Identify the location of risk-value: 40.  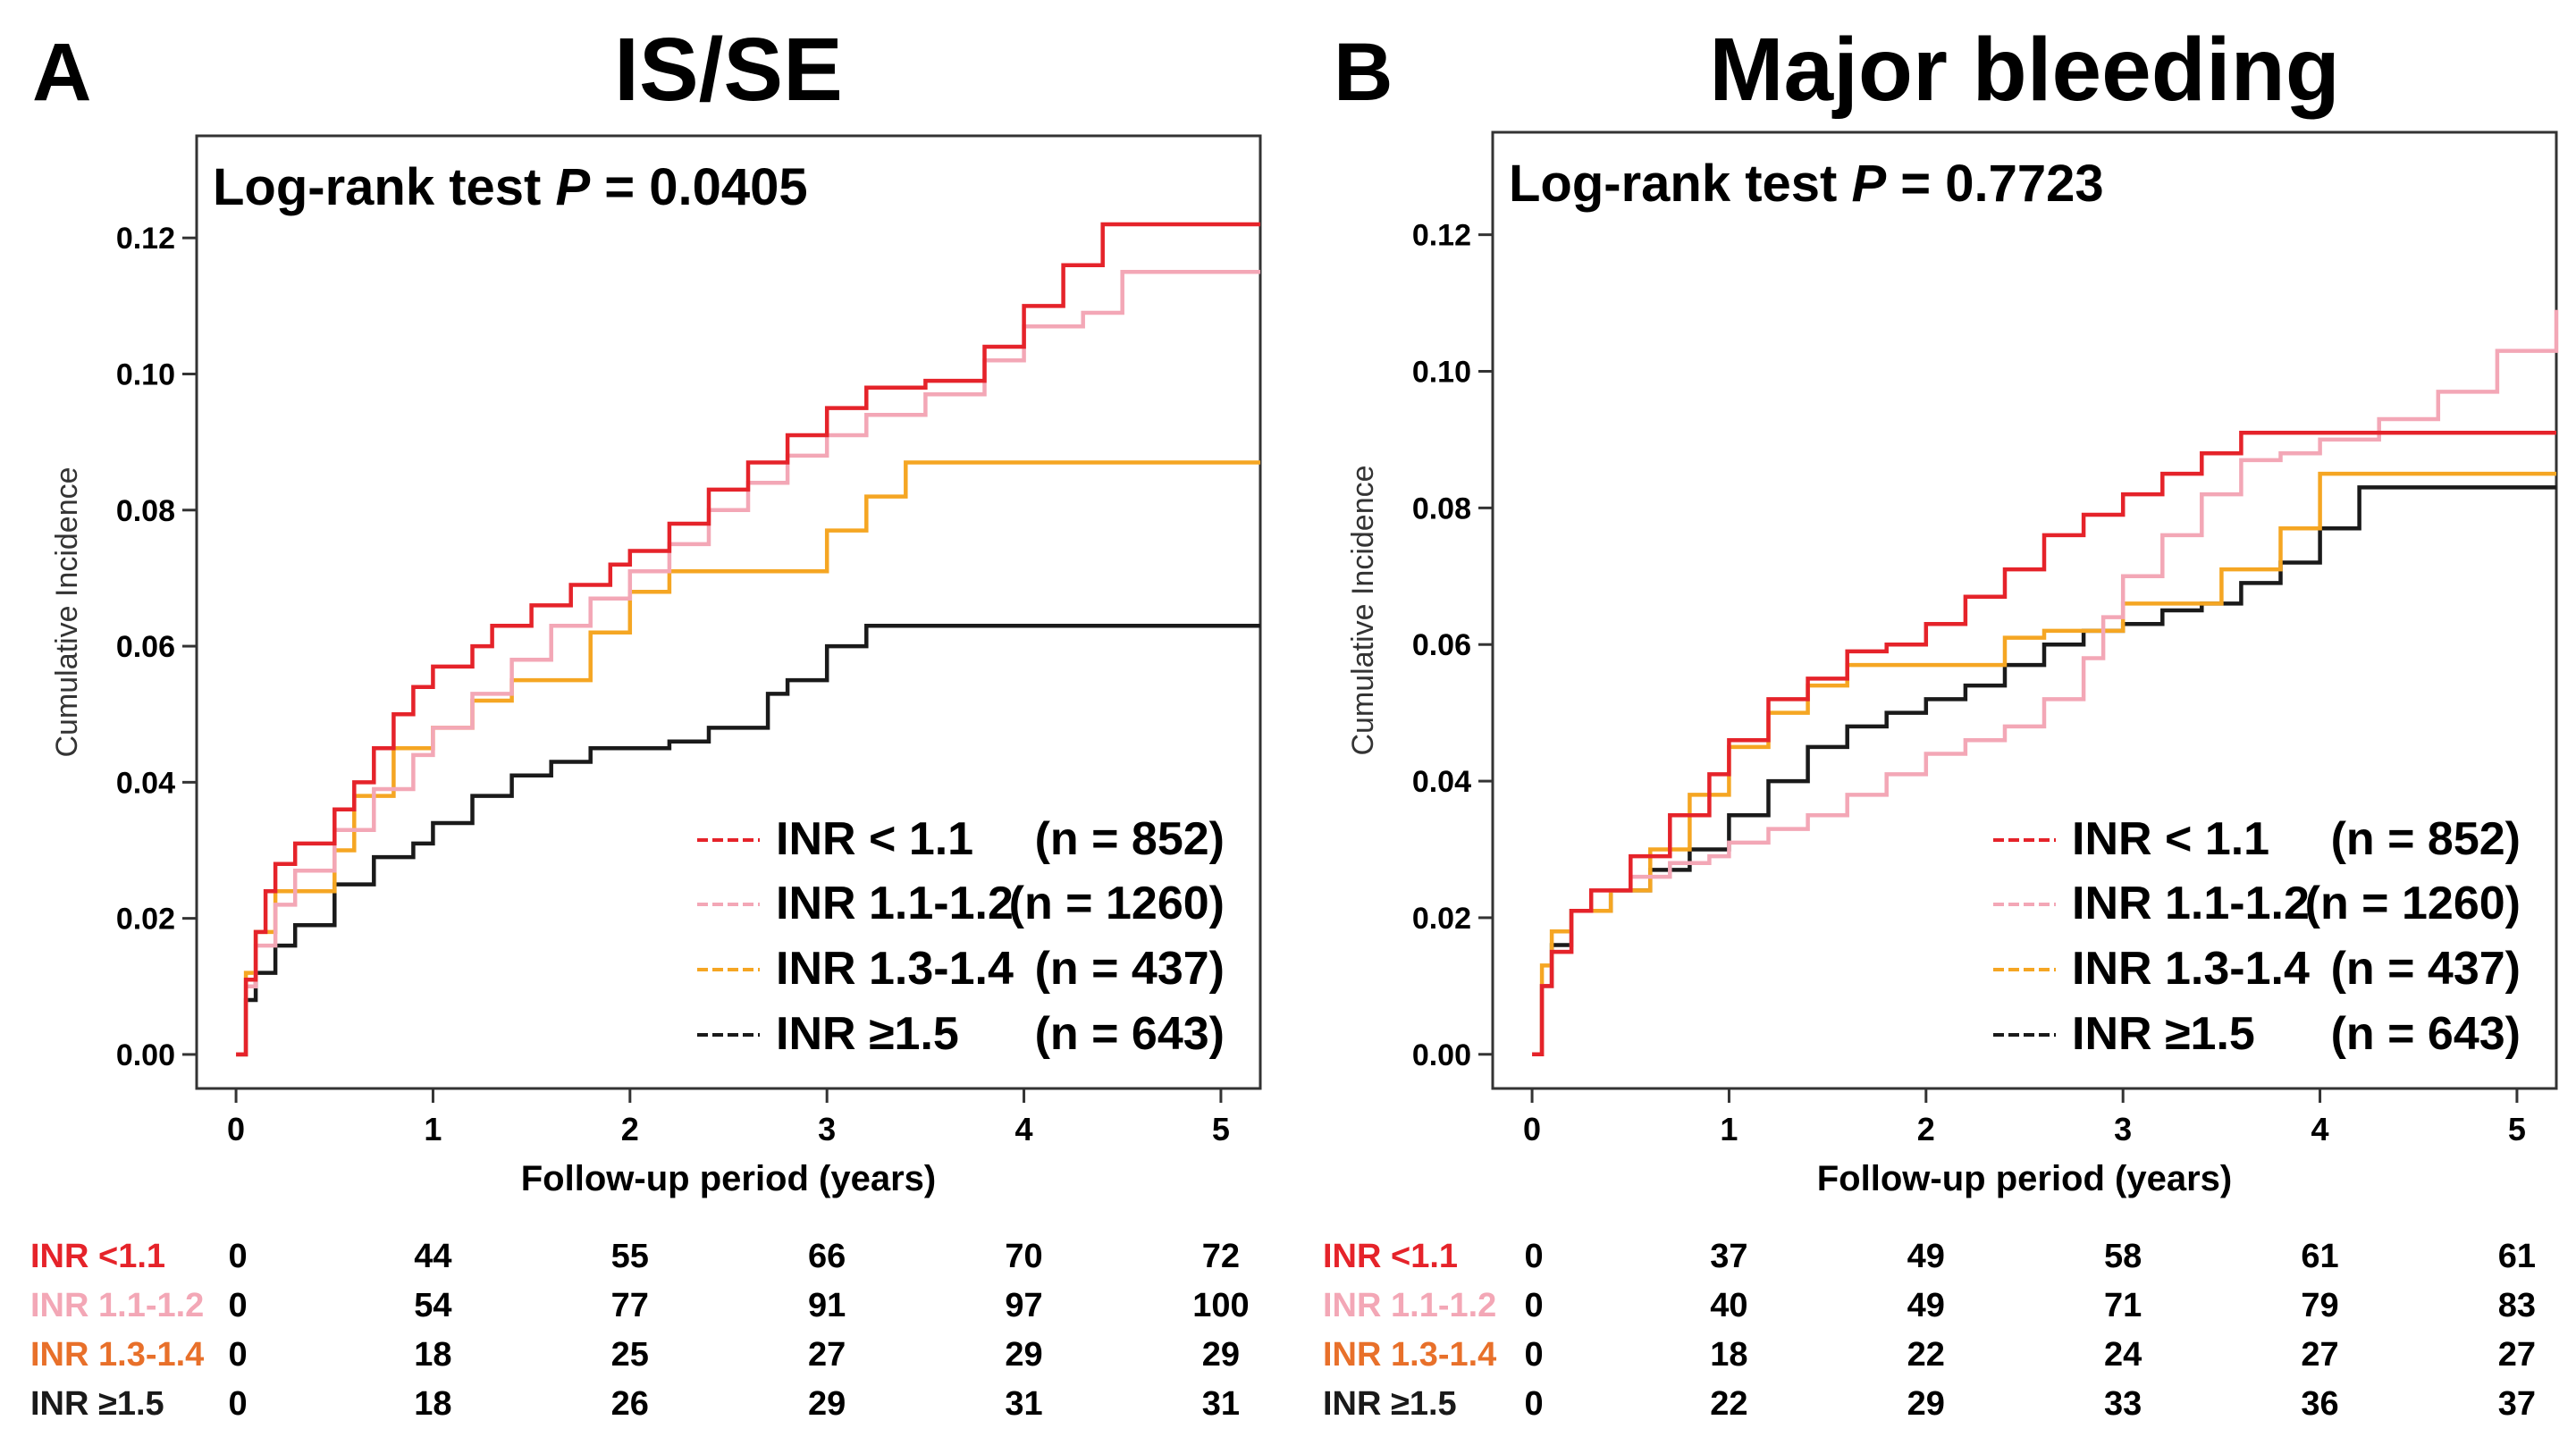
(1729, 1305).